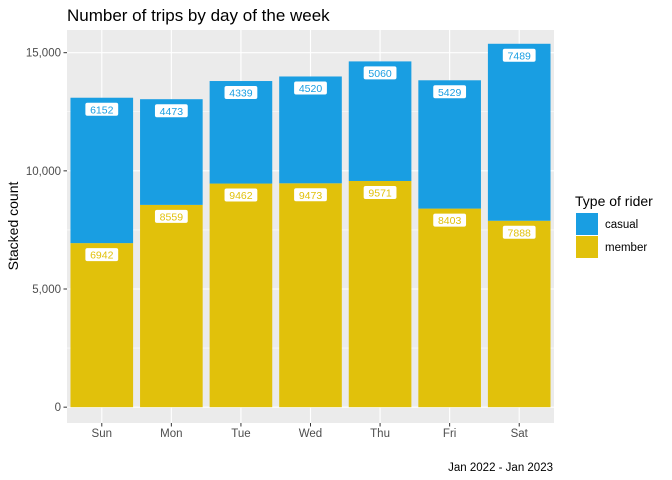 This screenshot has height=480, width=672. What do you see at coordinates (310, 295) in the screenshot?
I see `bar-member-wed` at bounding box center [310, 295].